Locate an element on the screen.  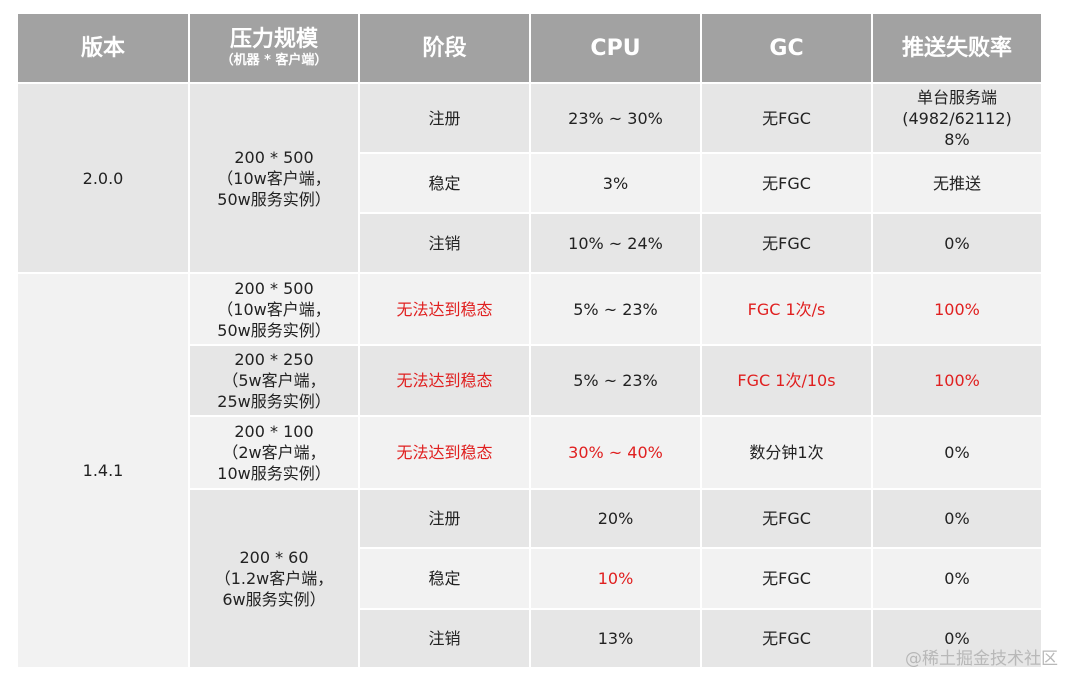
scale-cell: 200 * 100 （2w客户端， 10w服务实例） is located at coordinates (275, 453).